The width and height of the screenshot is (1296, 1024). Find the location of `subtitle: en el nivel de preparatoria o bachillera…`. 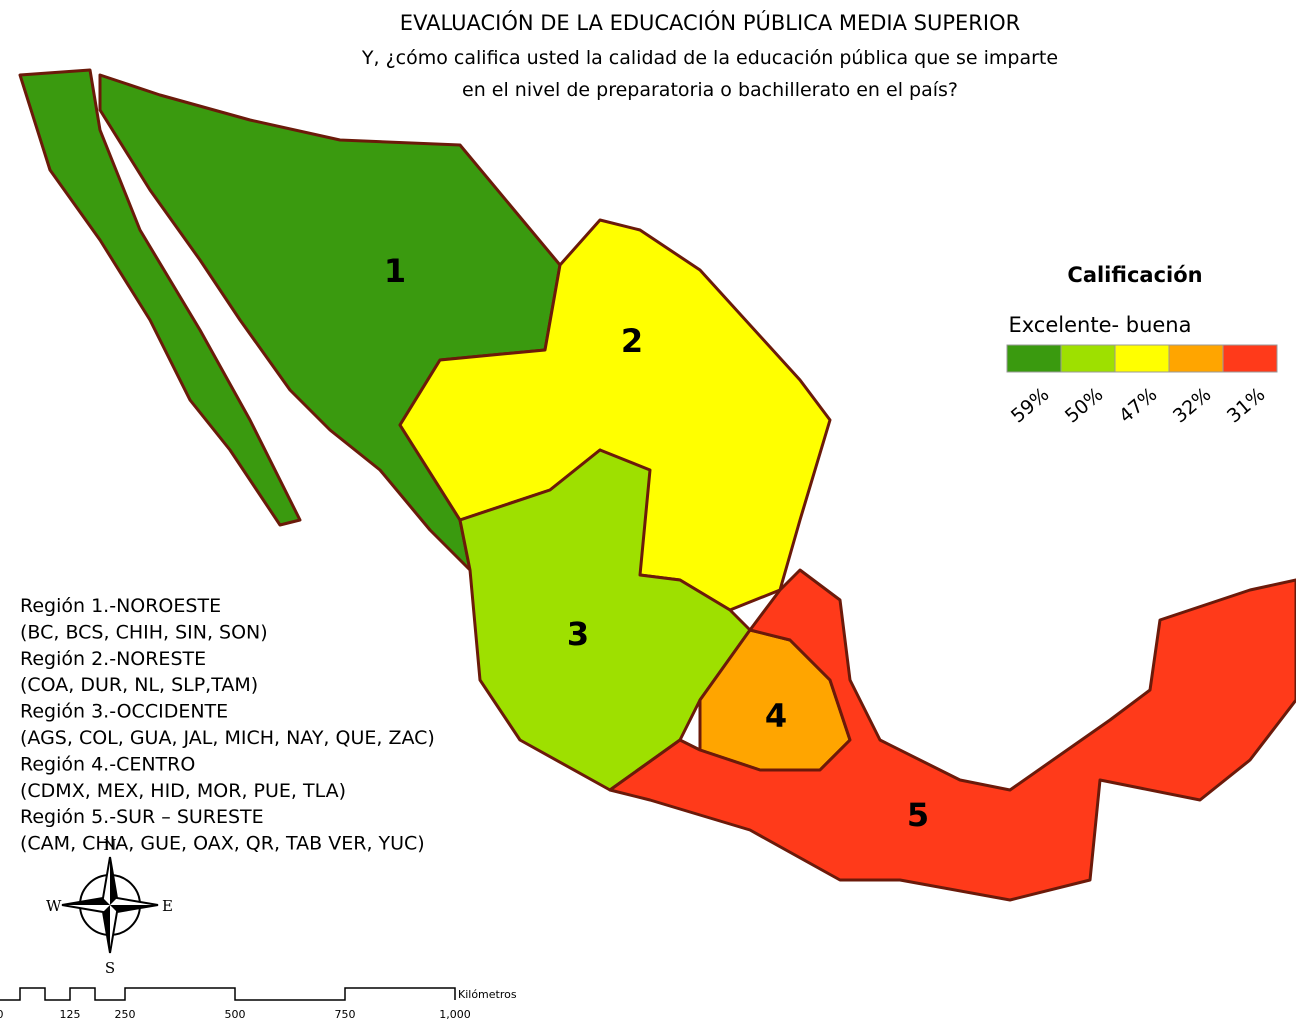

subtitle: en el nivel de preparatoria o bachillera… is located at coordinates (710, 90).